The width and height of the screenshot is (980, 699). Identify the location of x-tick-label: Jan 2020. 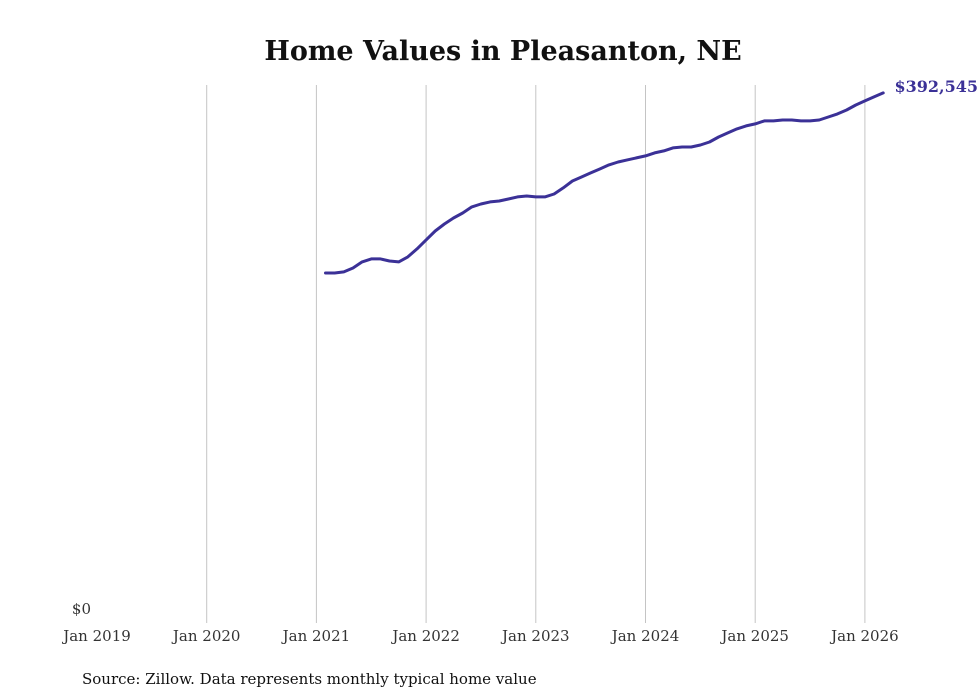
(206, 636).